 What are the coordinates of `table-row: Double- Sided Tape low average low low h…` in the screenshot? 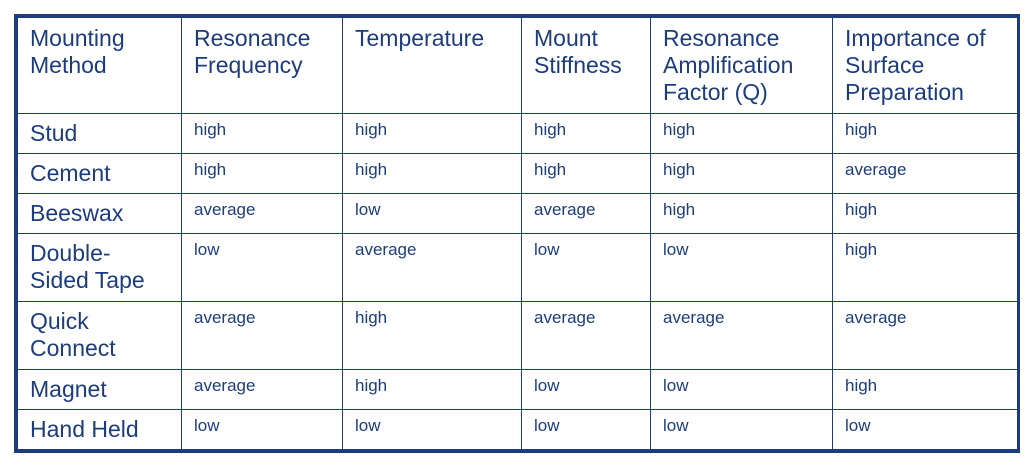 It's located at (517, 267).